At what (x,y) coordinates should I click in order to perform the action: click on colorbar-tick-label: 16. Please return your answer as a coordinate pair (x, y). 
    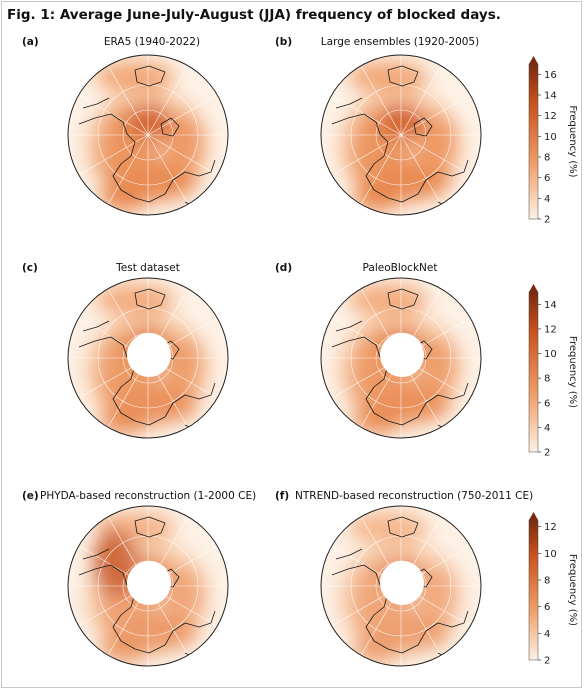
    Looking at the image, I should click on (550, 75).